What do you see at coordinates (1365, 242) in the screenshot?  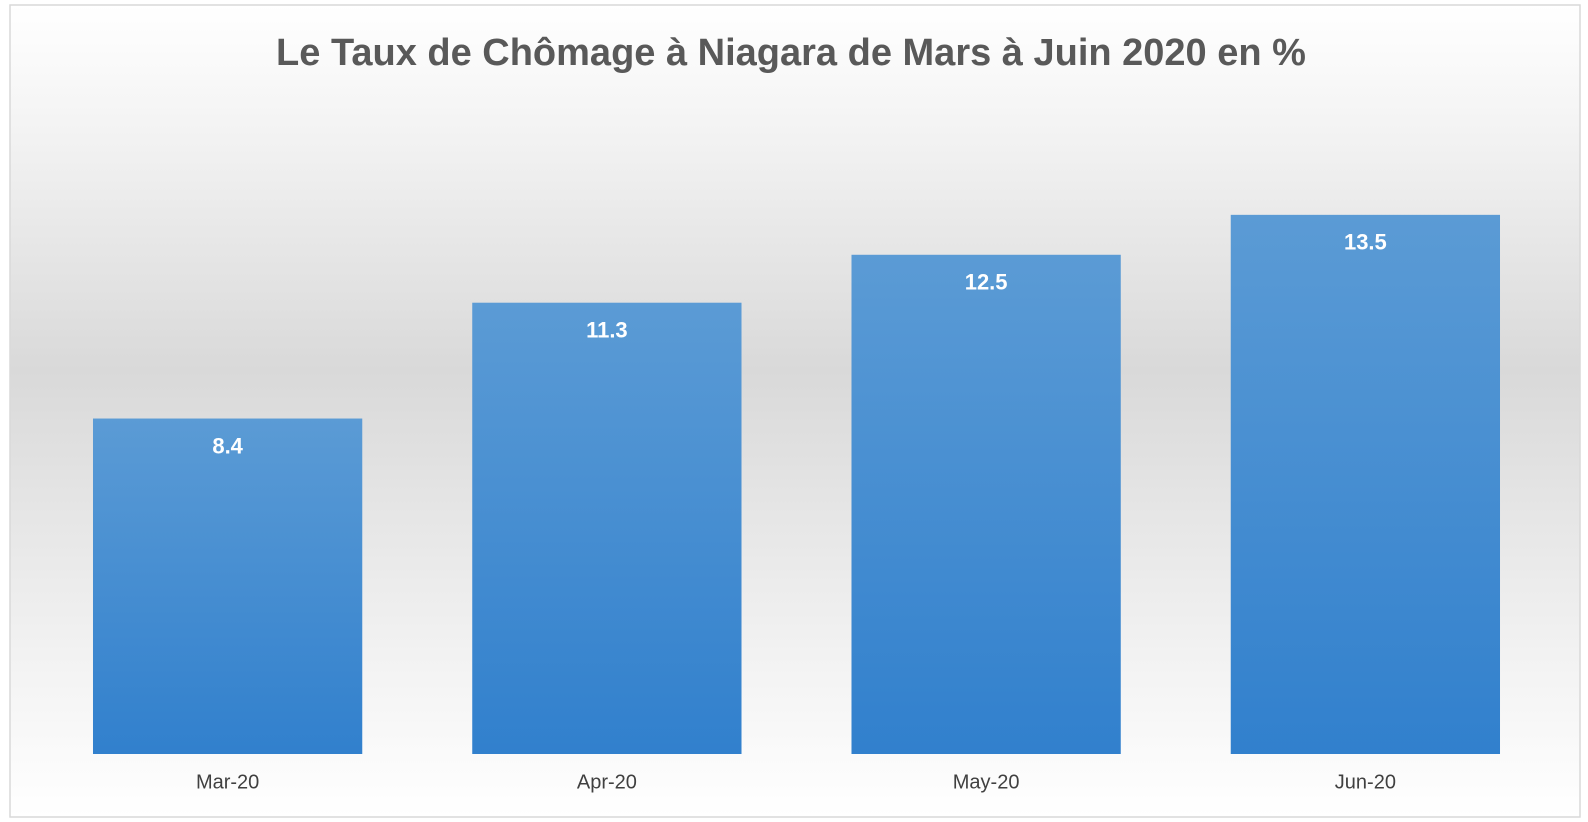 I see `data-label: 13.5` at bounding box center [1365, 242].